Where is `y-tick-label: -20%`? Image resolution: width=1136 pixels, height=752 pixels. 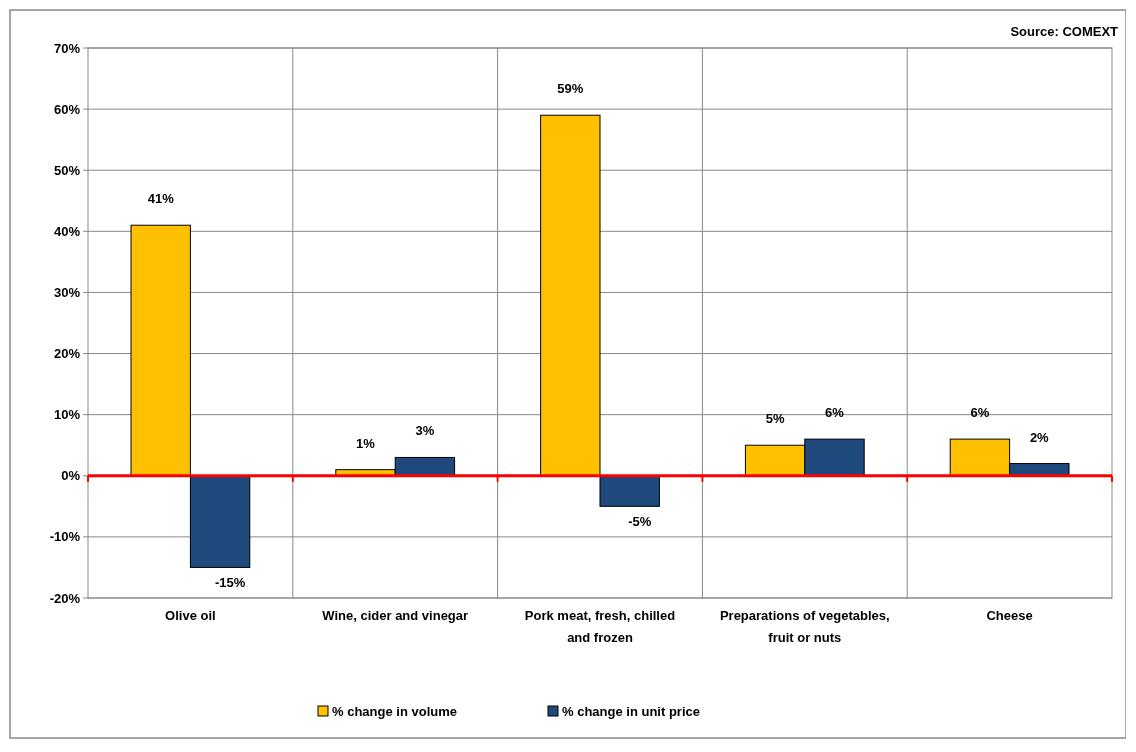
y-tick-label: -20% is located at coordinates (65, 598).